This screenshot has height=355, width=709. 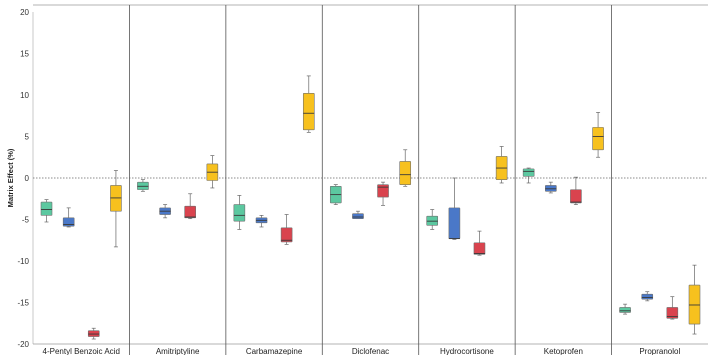 What do you see at coordinates (24, 95) in the screenshot?
I see `y-tick-label: 10` at bounding box center [24, 95].